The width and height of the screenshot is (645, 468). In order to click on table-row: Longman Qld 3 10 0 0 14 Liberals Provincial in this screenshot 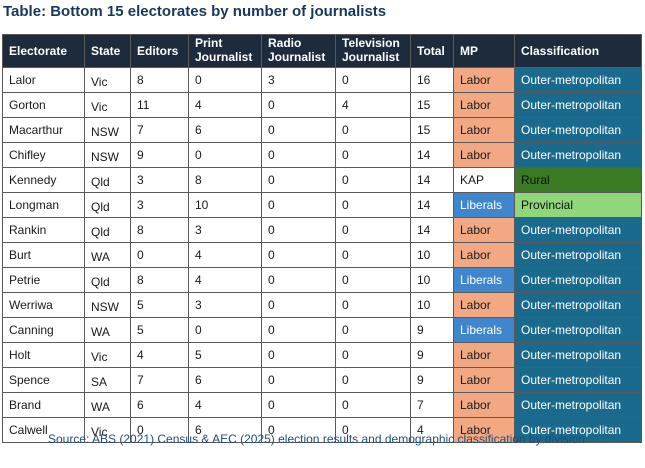, I will do `click(322, 205)`.